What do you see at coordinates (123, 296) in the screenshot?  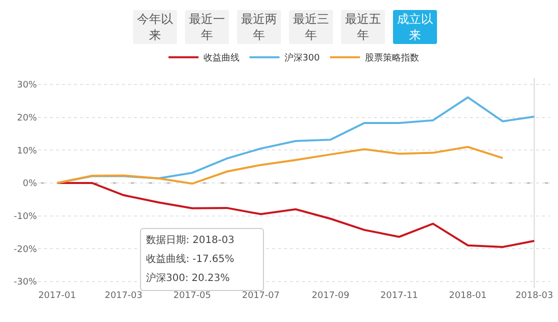 I see `x-tick-label: 2017-03` at bounding box center [123, 296].